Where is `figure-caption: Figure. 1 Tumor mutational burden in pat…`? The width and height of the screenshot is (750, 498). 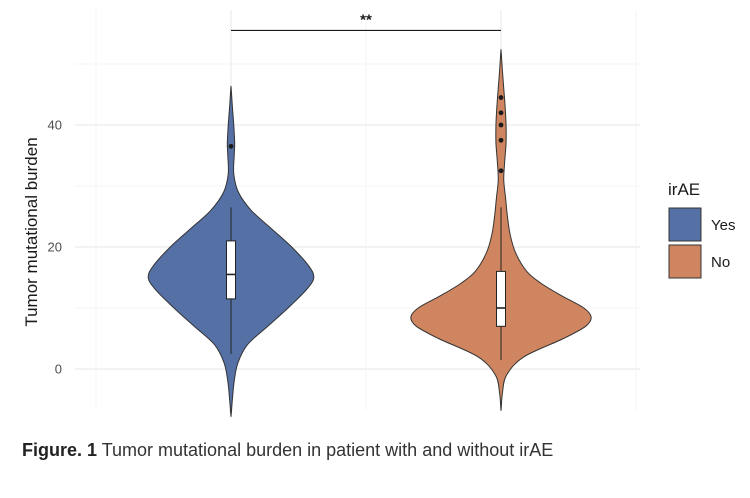
figure-caption: Figure. 1 Tumor mutational burden in pat… is located at coordinates (377, 450).